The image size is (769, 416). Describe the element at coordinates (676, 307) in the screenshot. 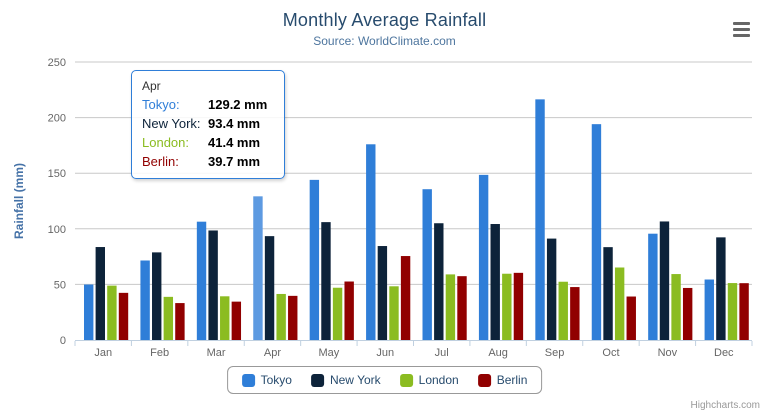

I see `bar-london-nov` at that location.